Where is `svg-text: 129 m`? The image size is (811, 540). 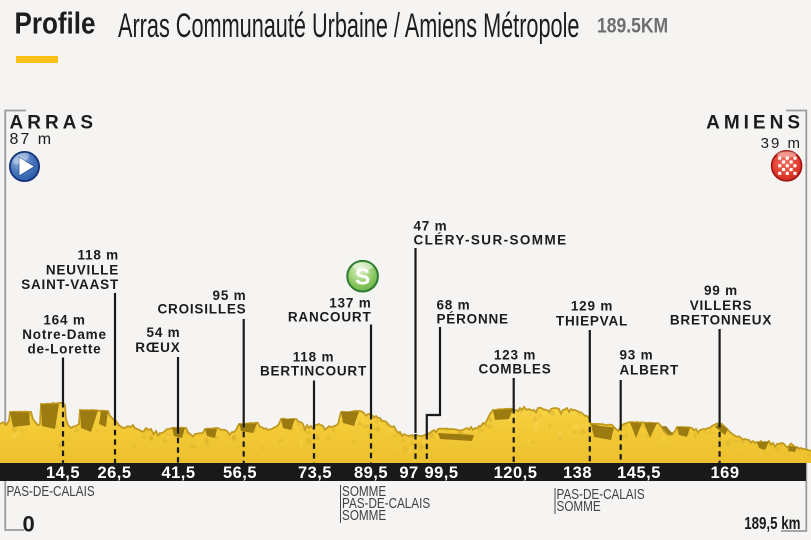 svg-text: 129 m is located at coordinates (592, 306).